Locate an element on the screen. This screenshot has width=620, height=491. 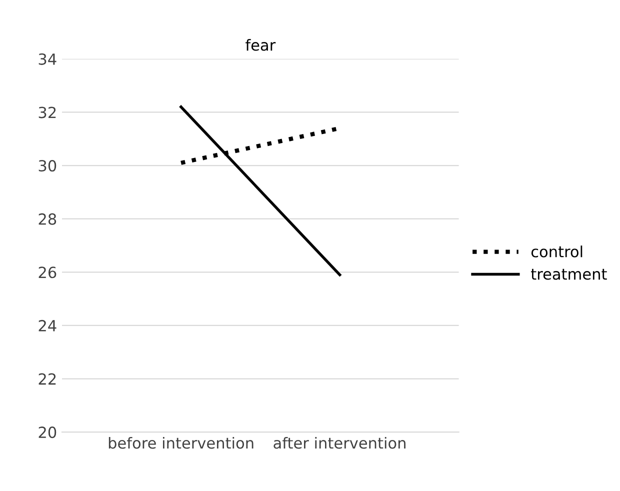
y-tick-label: 20 is located at coordinates (47, 432).